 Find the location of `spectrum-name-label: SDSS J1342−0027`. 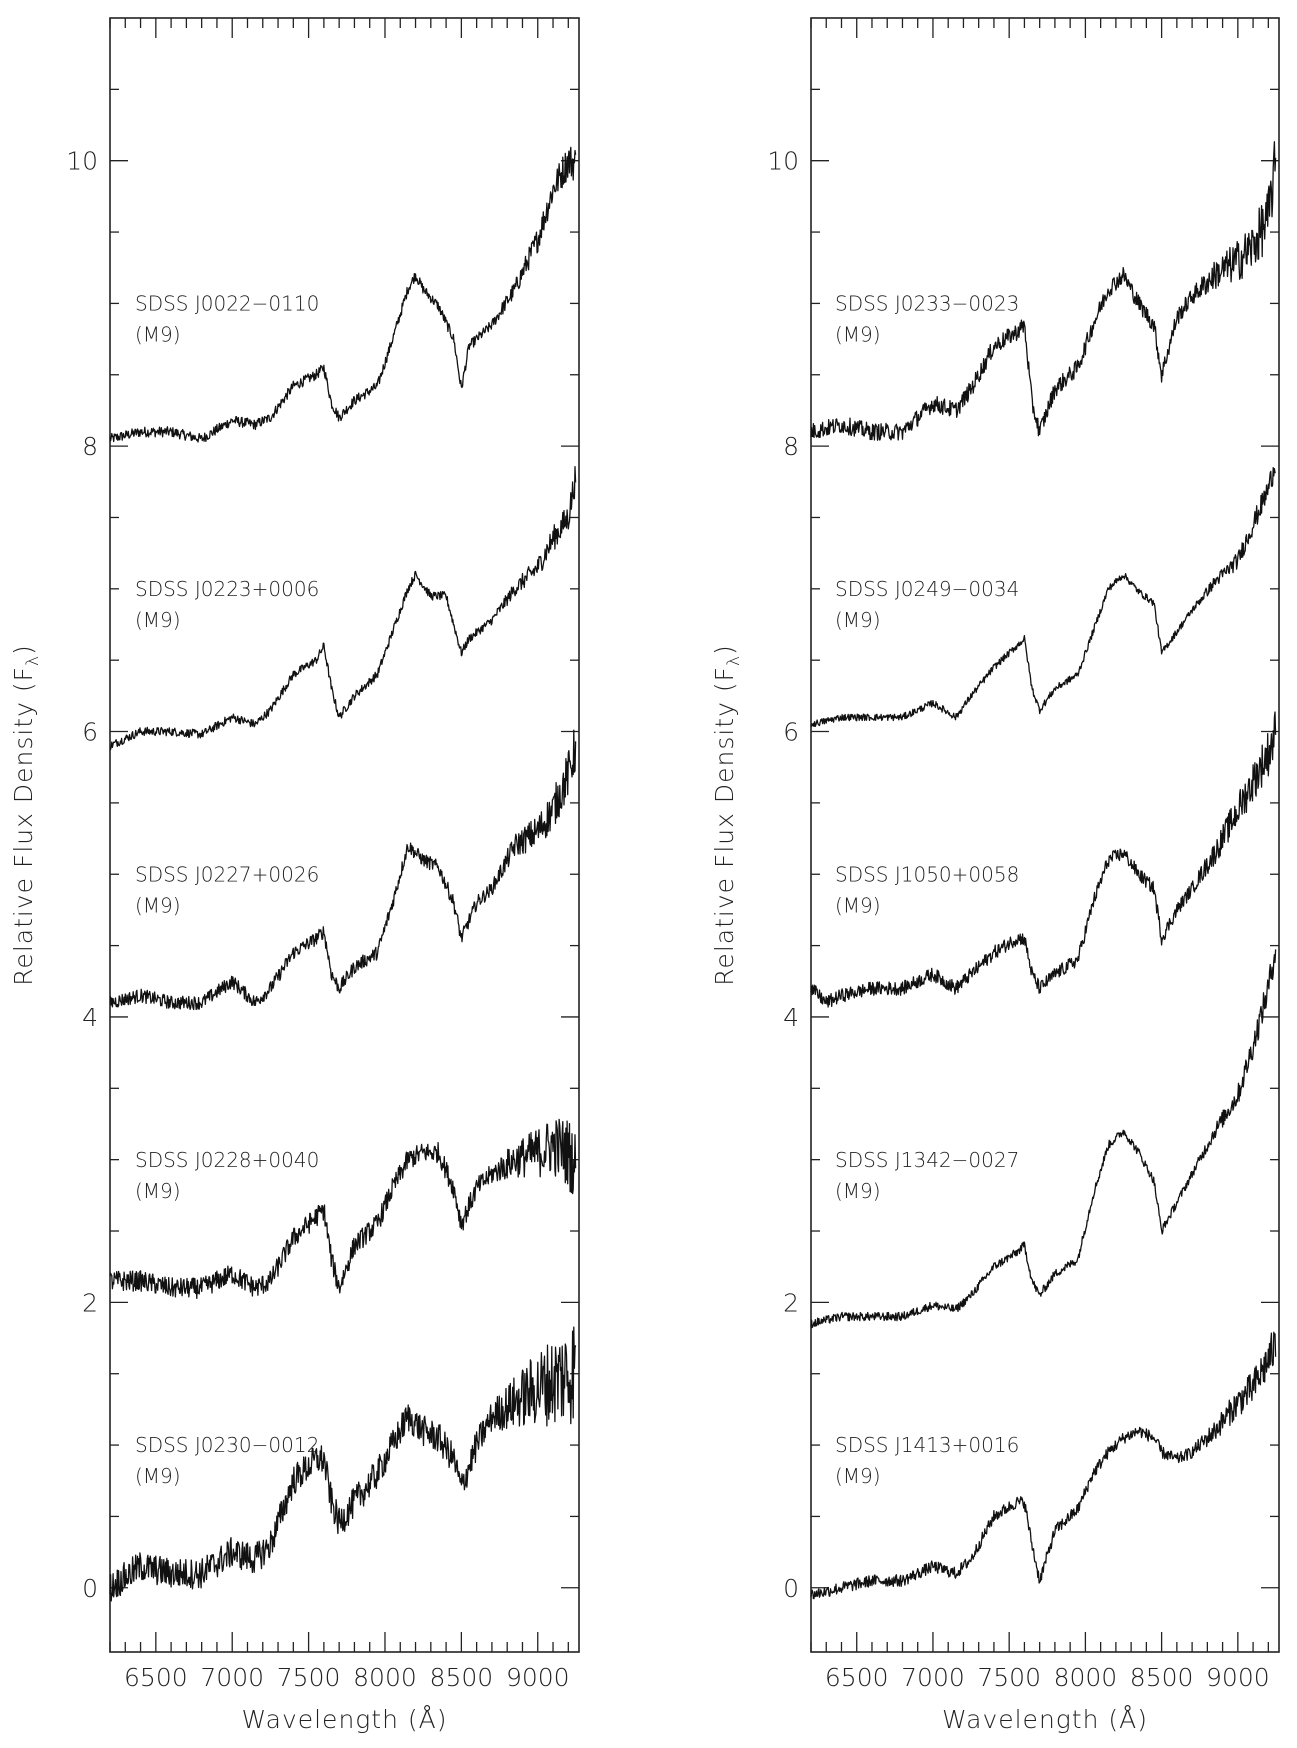

spectrum-name-label: SDSS J1342−0027 is located at coordinates (927, 1160).